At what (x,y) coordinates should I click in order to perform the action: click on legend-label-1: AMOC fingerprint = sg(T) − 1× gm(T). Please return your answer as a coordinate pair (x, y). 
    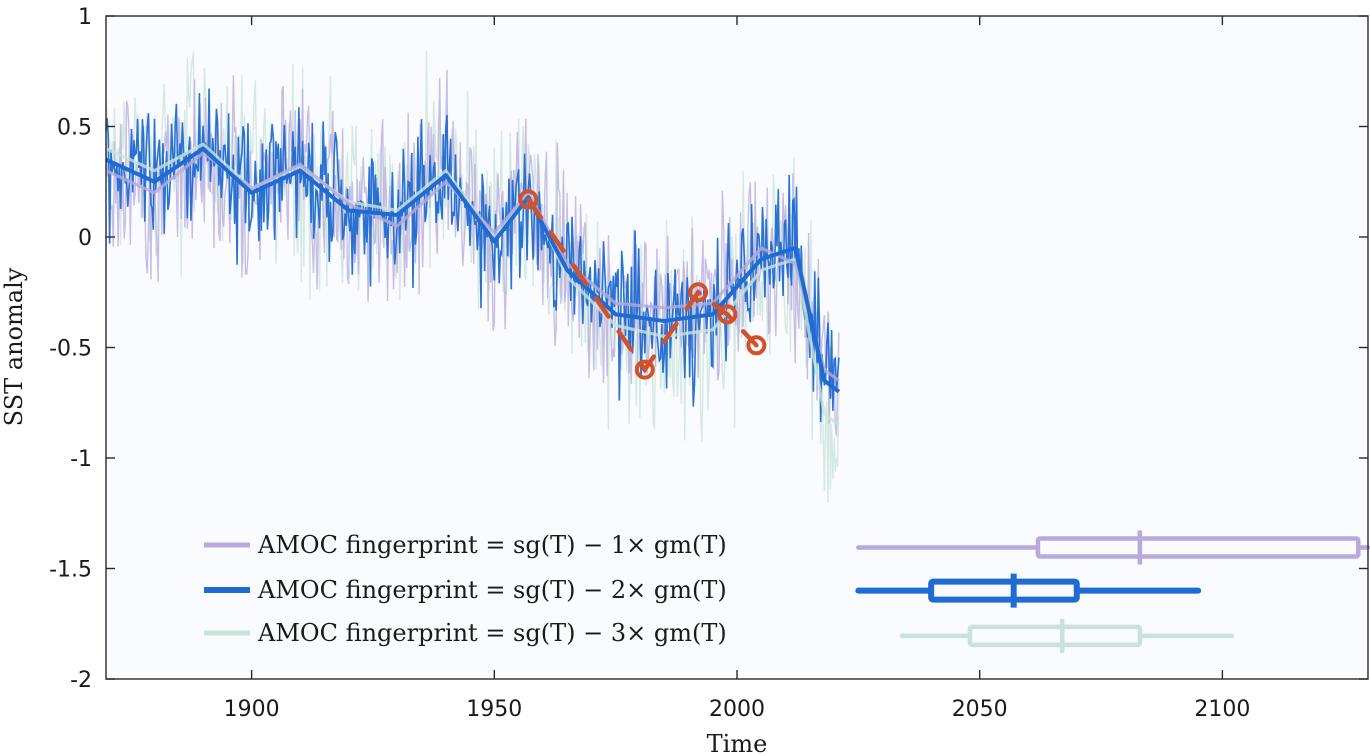
    Looking at the image, I should click on (492, 545).